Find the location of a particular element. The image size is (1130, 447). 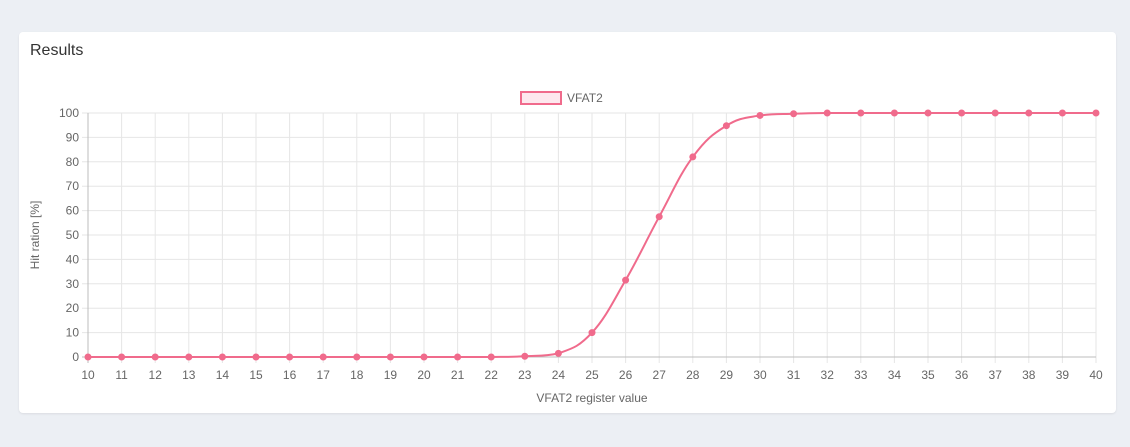

chart-legend: VFAT2 is located at coordinates (561, 98).